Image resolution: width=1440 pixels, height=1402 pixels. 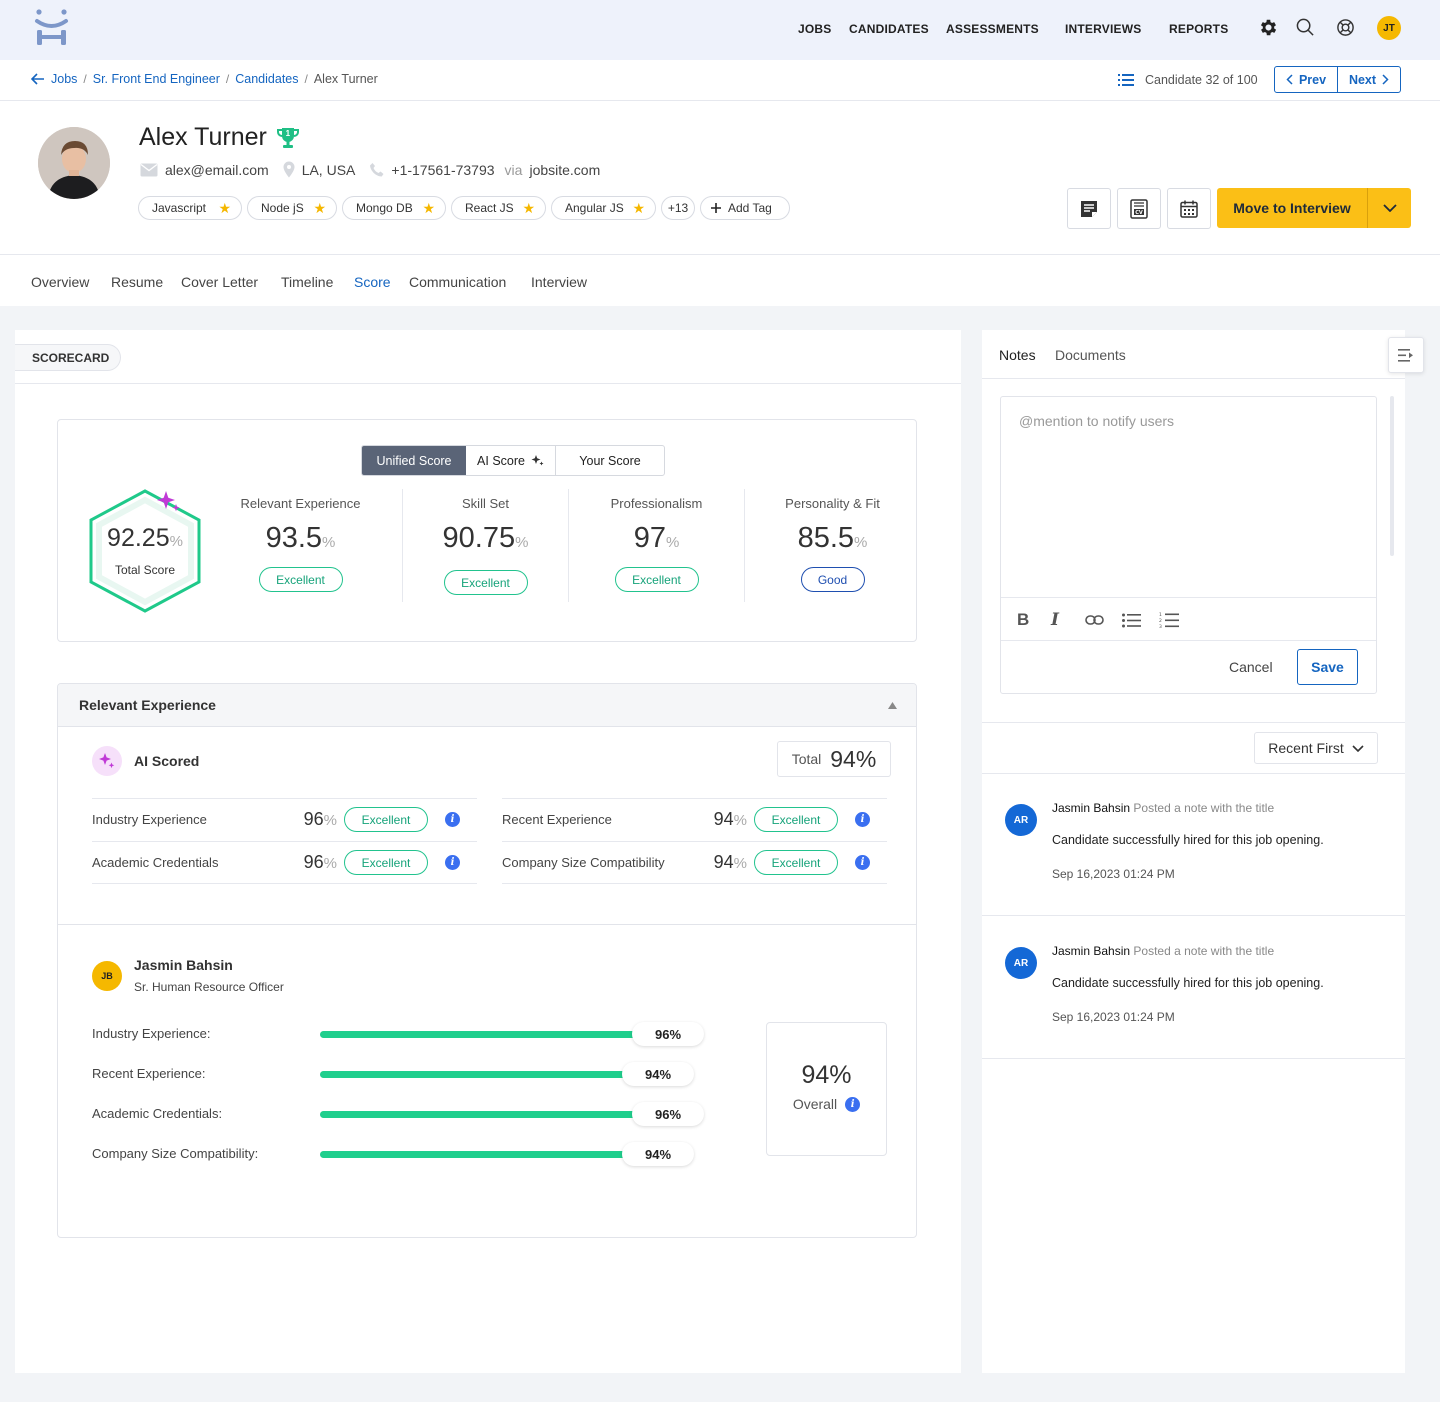 I want to click on link-icon, so click(x=1094, y=620).